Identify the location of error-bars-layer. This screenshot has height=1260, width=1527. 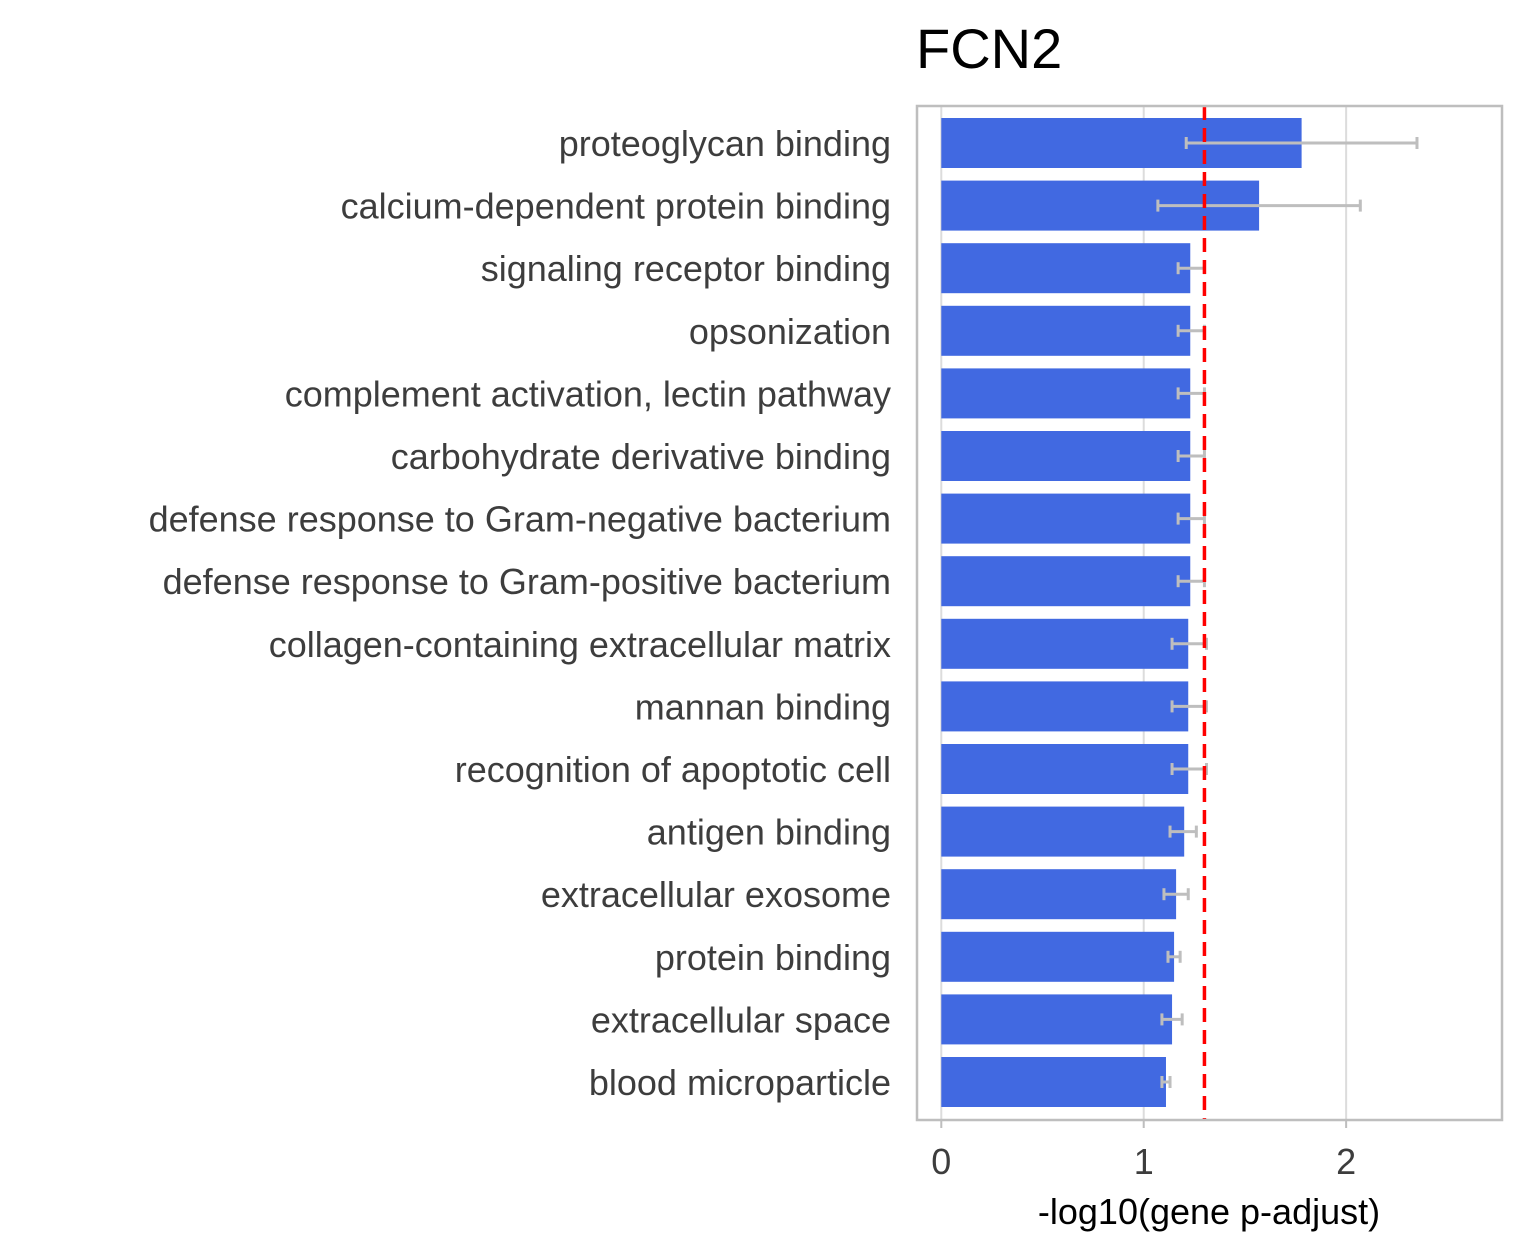
(1287, 612).